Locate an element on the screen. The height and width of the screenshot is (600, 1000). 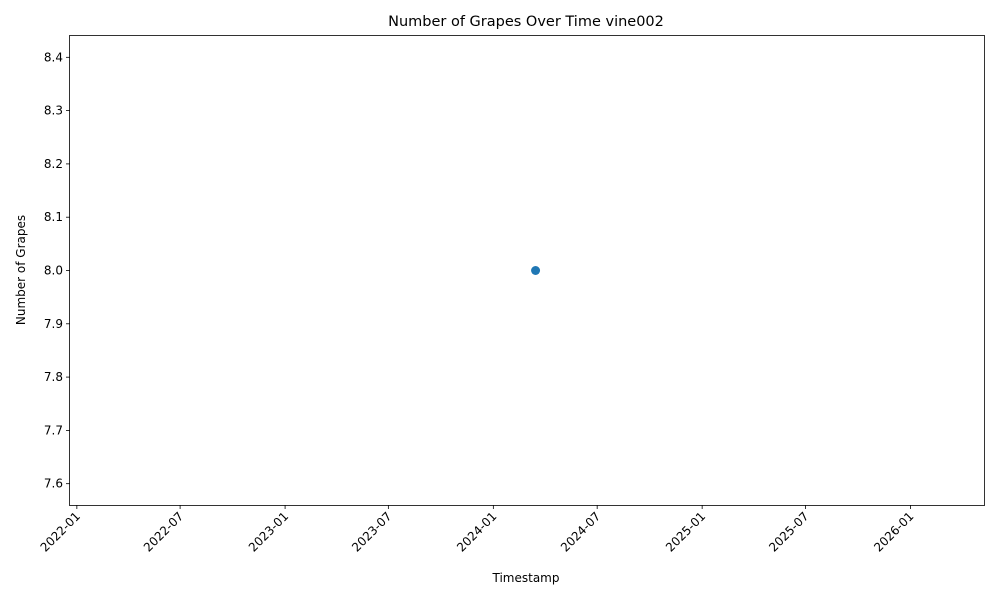
y-tick-label: 8.3 is located at coordinates (53, 111).